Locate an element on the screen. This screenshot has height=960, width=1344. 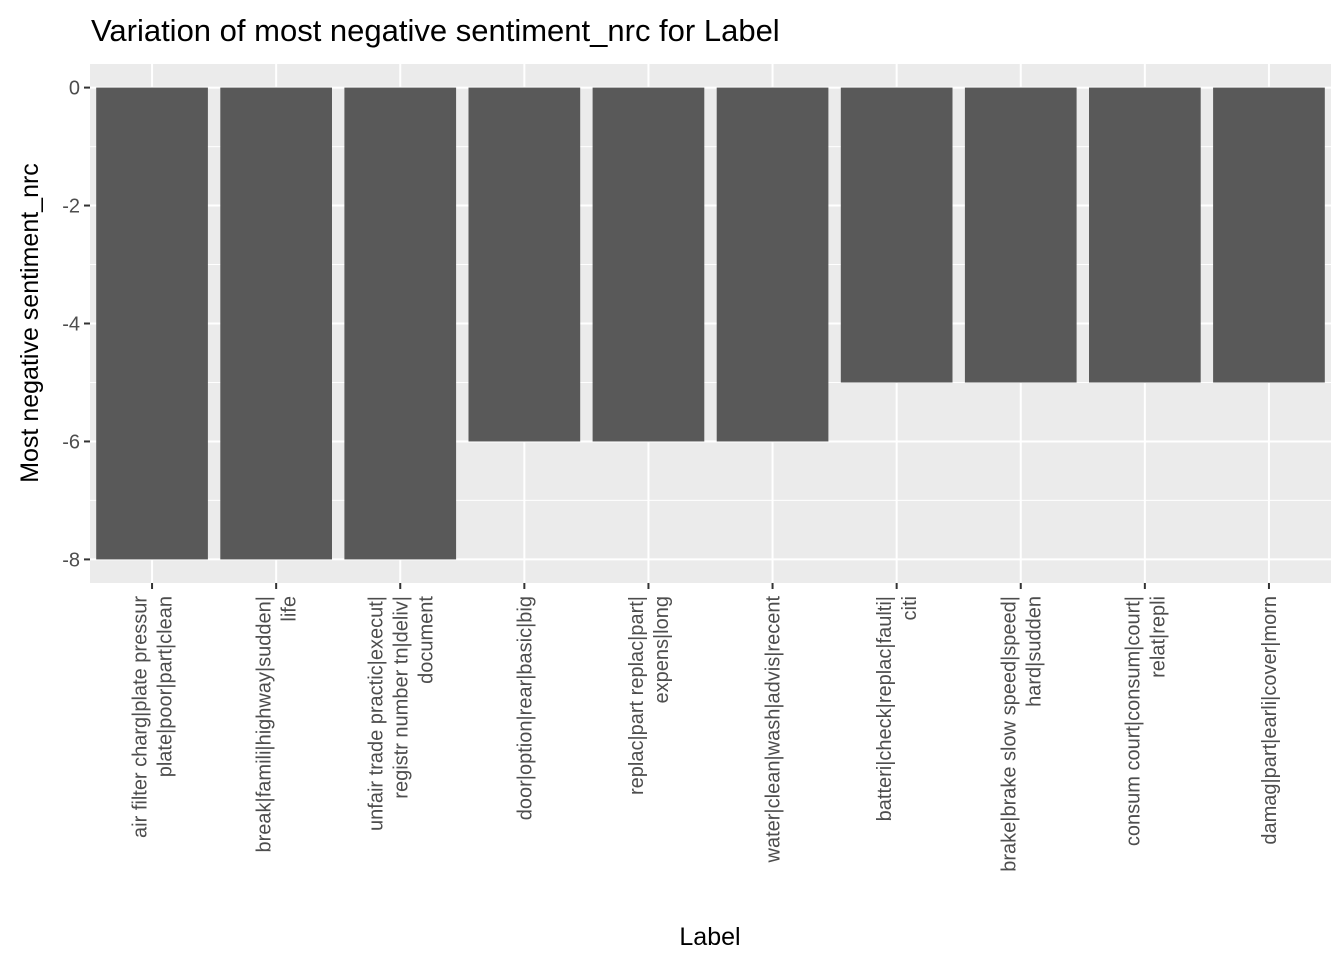
y-tick-label: -8 is located at coordinates (71, 560).